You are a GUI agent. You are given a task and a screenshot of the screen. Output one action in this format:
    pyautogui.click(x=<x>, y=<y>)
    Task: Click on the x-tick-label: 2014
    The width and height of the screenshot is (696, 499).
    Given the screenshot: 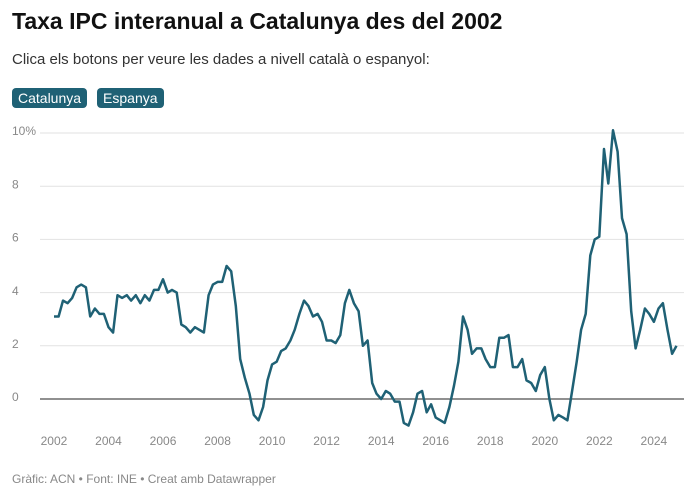 What is the action you would take?
    pyautogui.click(x=381, y=441)
    